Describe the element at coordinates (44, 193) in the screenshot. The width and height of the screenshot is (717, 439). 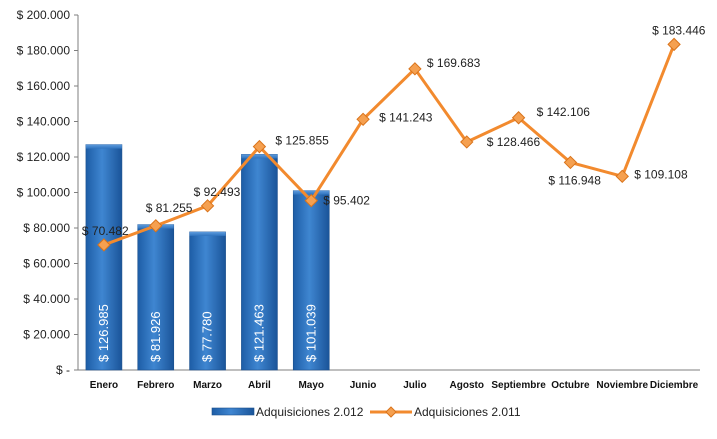
I see `y-tick-label: $ 100.000` at that location.